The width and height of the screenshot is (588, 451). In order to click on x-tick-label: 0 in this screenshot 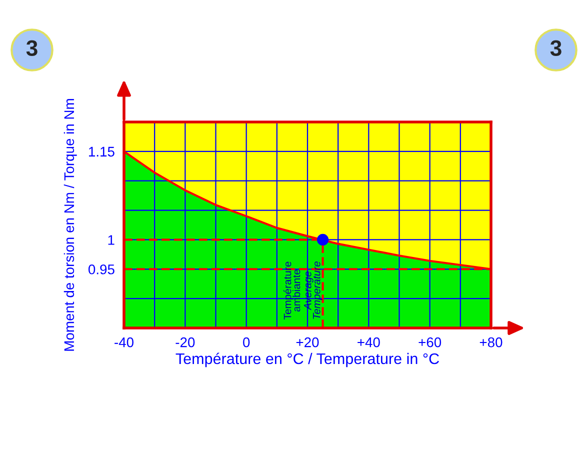, I will do `click(246, 342)`.